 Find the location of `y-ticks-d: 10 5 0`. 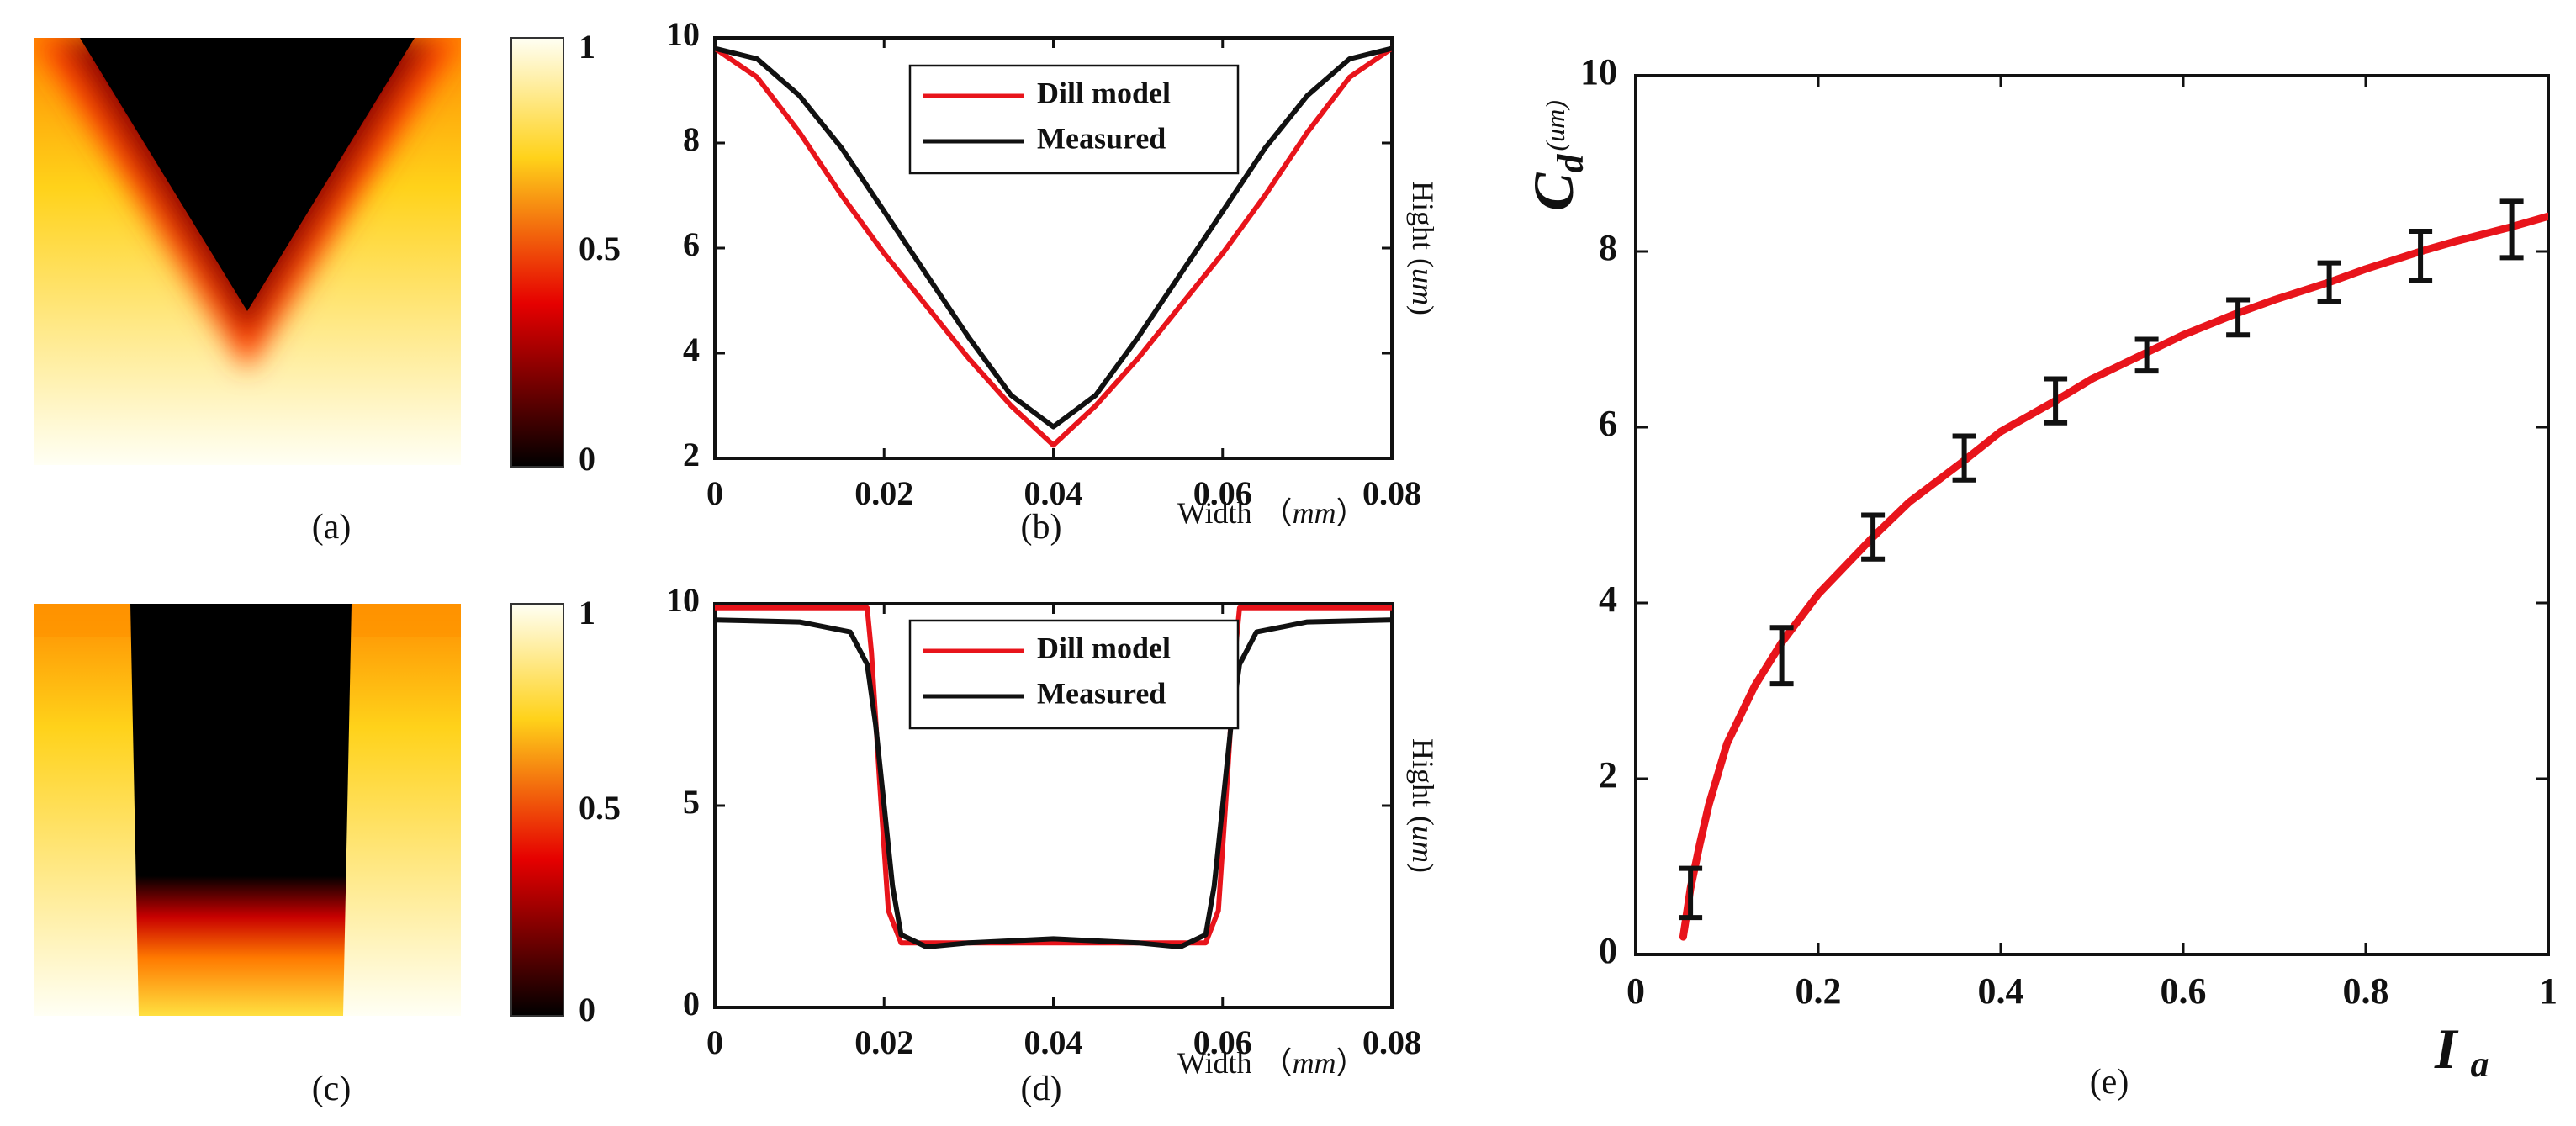

y-ticks-d: 10 5 0 is located at coordinates (1029, 802).